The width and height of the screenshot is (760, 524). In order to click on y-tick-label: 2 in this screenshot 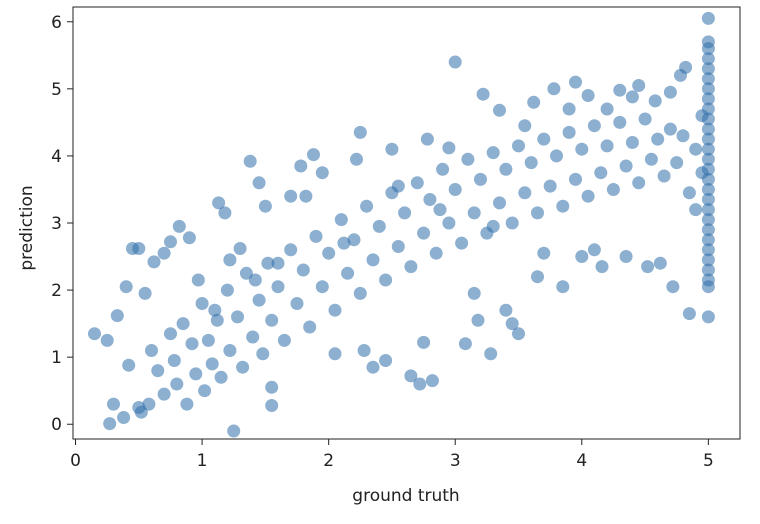, I will do `click(56, 291)`.